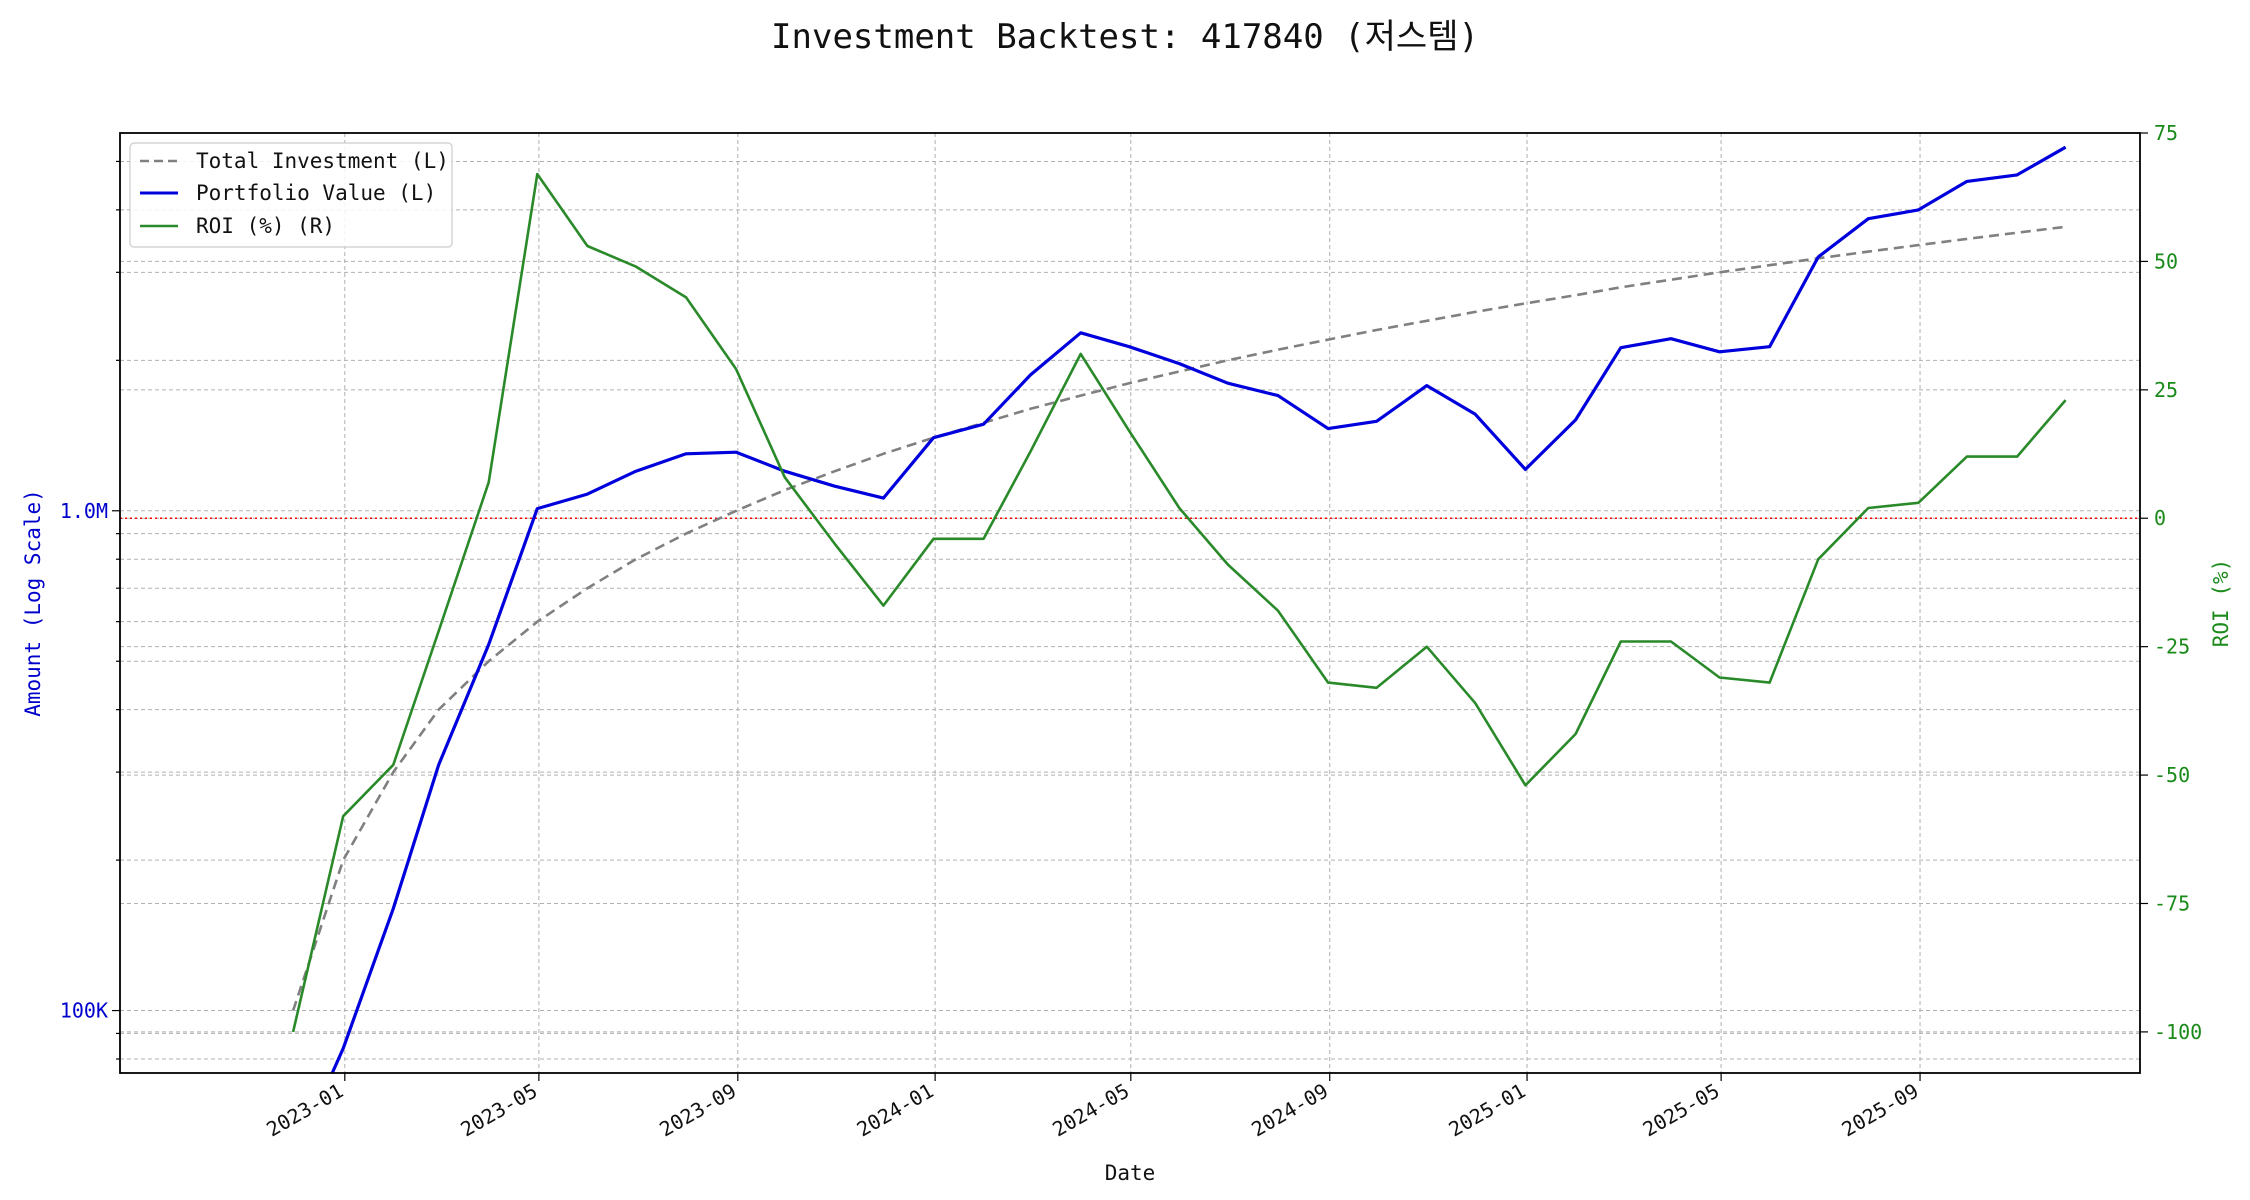  What do you see at coordinates (316, 193) in the screenshot?
I see `legend-label-portfolio-value: Portfolio Value (L)` at bounding box center [316, 193].